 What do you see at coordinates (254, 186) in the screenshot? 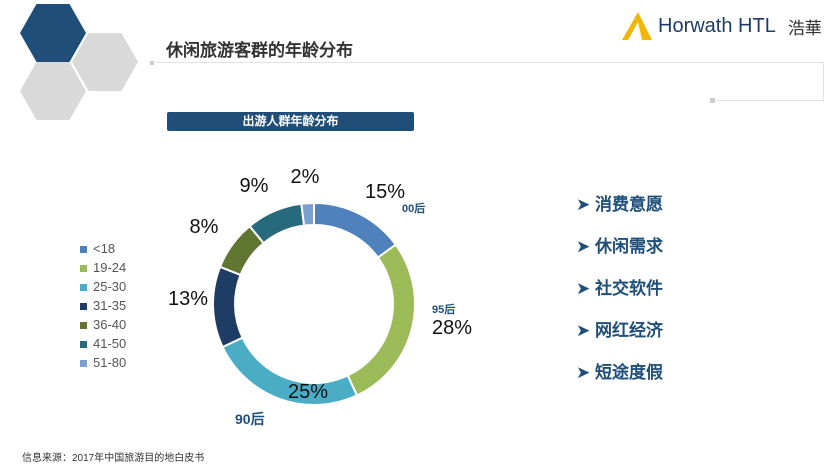
I see `data-label: 9%` at bounding box center [254, 186].